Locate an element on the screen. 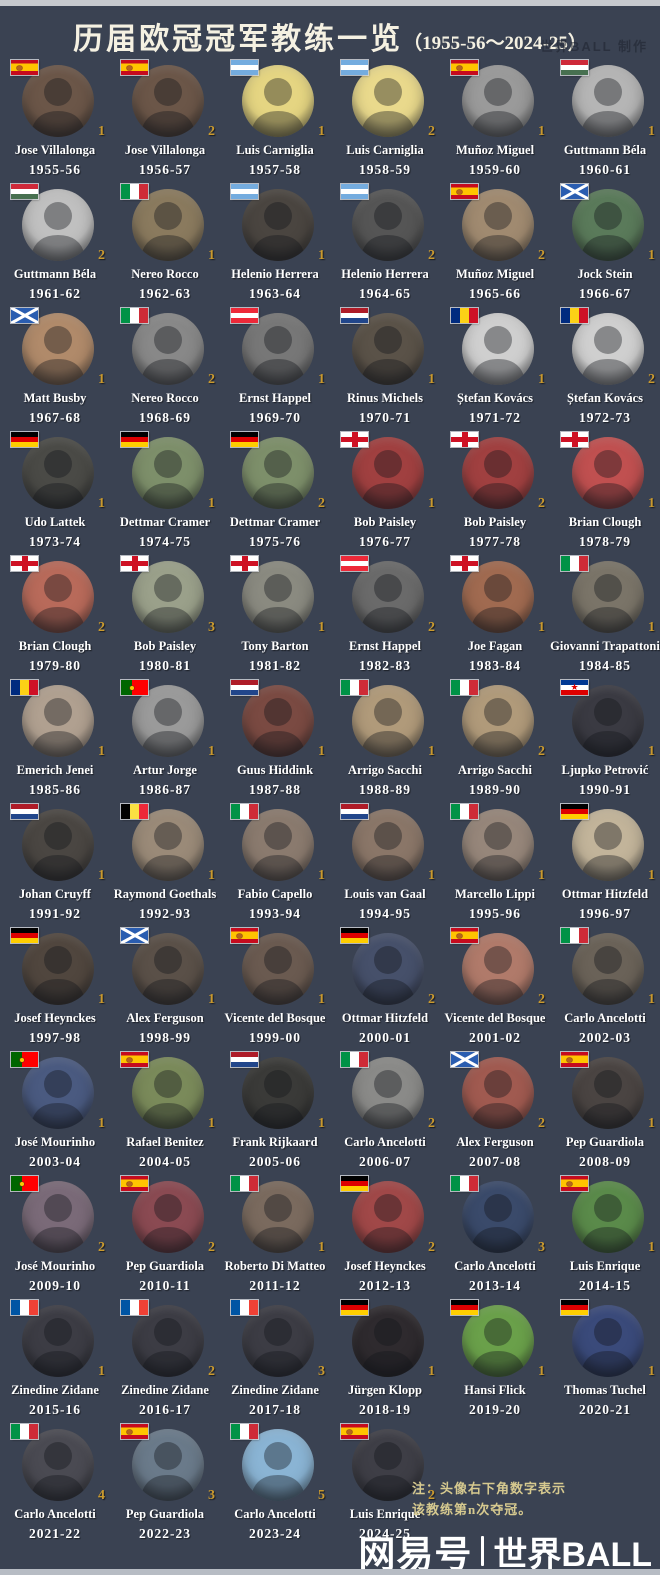 The height and width of the screenshot is (1575, 660). coach-name: Artur Jorge is located at coordinates (165, 770).